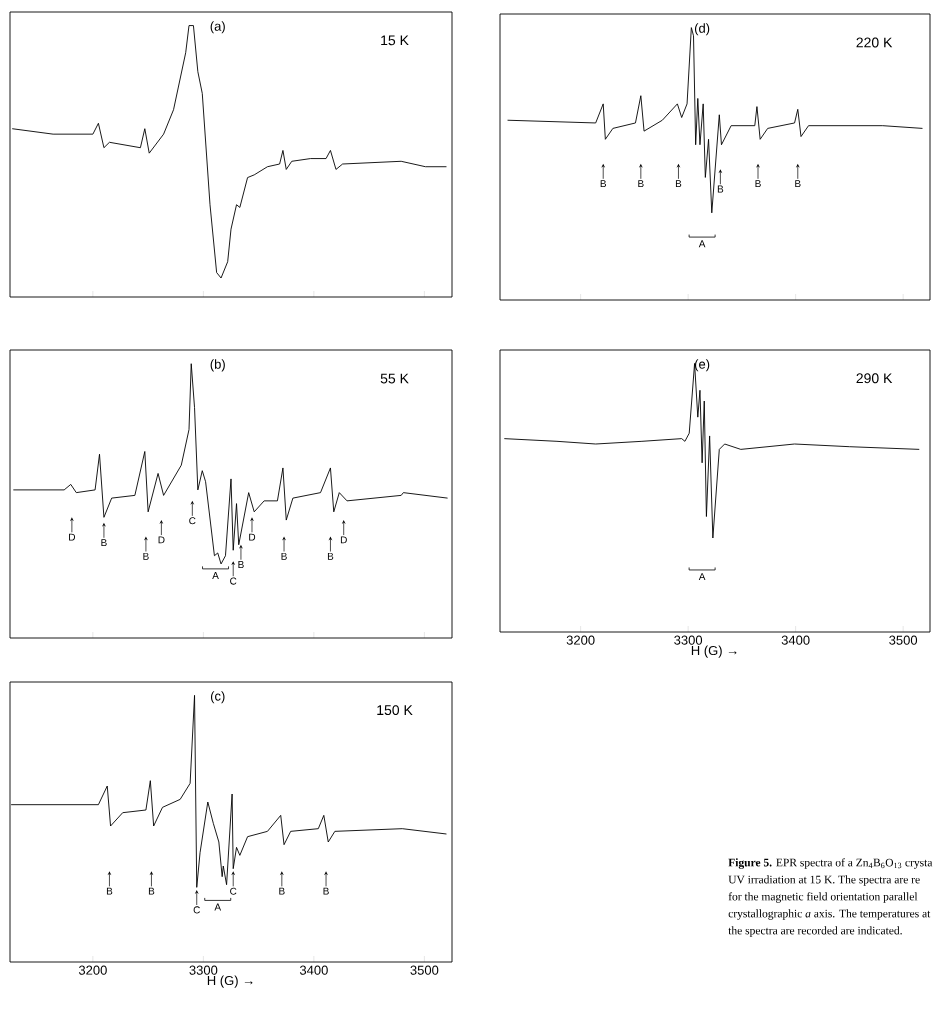 This screenshot has width=937, height=1009. Describe the element at coordinates (824, 880) in the screenshot. I see `text: UV irradiation at 15 K. The spectra are re` at that location.